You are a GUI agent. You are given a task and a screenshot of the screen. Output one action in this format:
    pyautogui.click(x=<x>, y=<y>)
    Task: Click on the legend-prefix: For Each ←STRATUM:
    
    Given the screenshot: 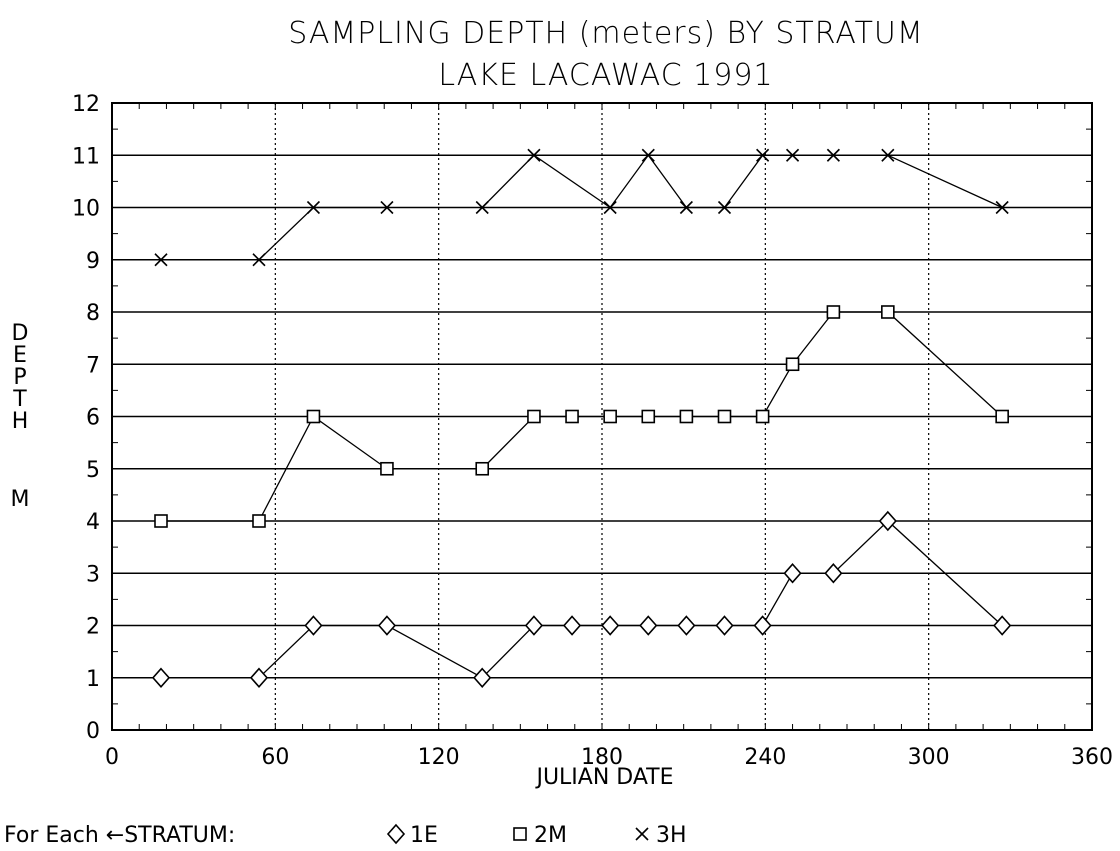 What is the action you would take?
    pyautogui.click(x=119, y=835)
    